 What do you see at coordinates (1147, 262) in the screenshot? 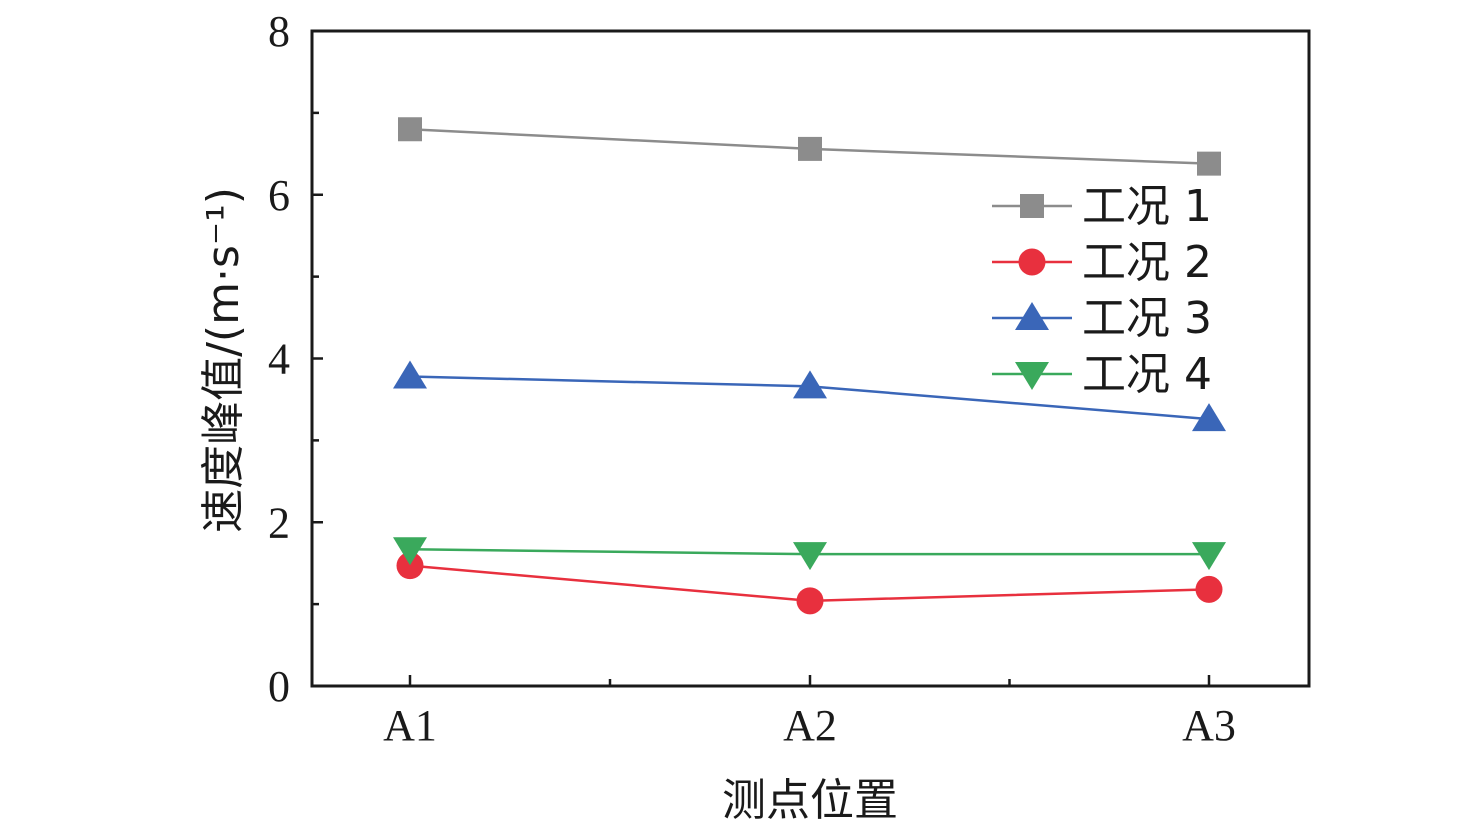
I see `legend-label: 工况 2` at bounding box center [1147, 262].